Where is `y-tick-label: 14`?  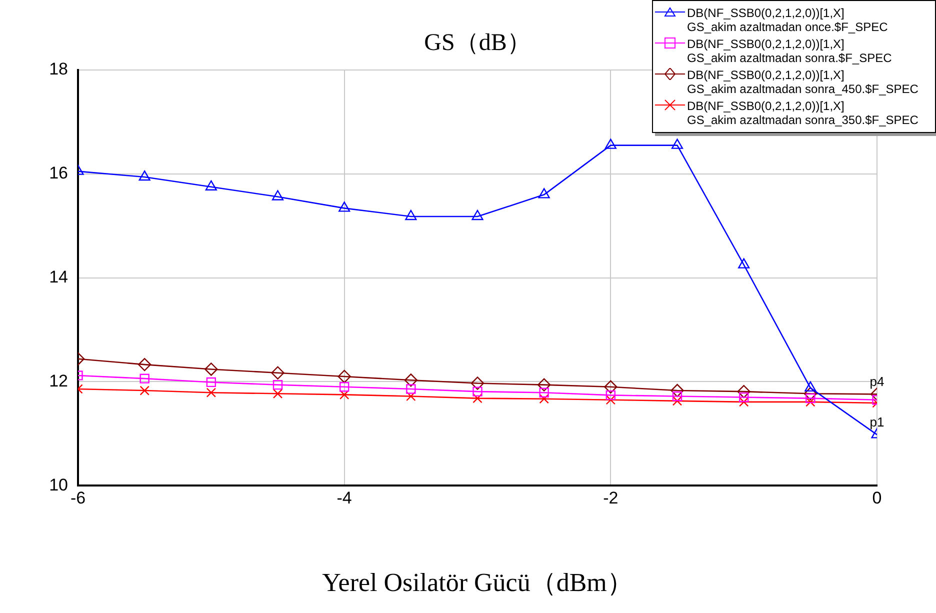
y-tick-label: 14 is located at coordinates (58, 276).